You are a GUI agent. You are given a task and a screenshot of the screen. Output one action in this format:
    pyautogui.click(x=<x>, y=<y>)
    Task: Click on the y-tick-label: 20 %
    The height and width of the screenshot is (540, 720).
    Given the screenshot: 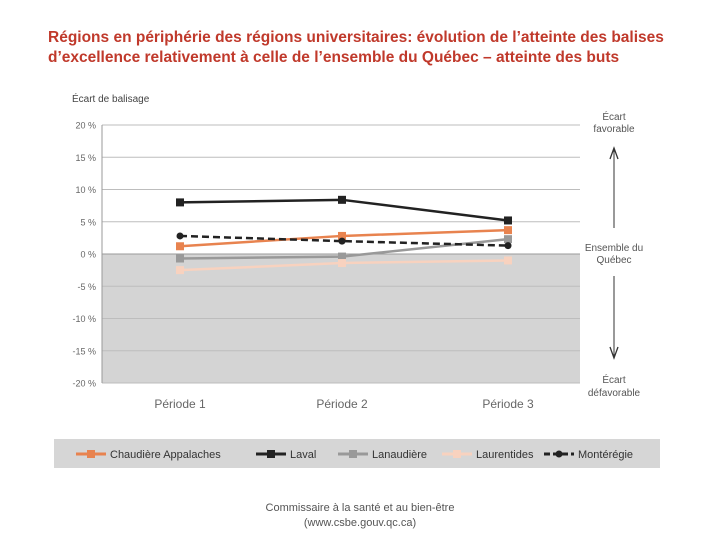 What is the action you would take?
    pyautogui.click(x=85, y=126)
    